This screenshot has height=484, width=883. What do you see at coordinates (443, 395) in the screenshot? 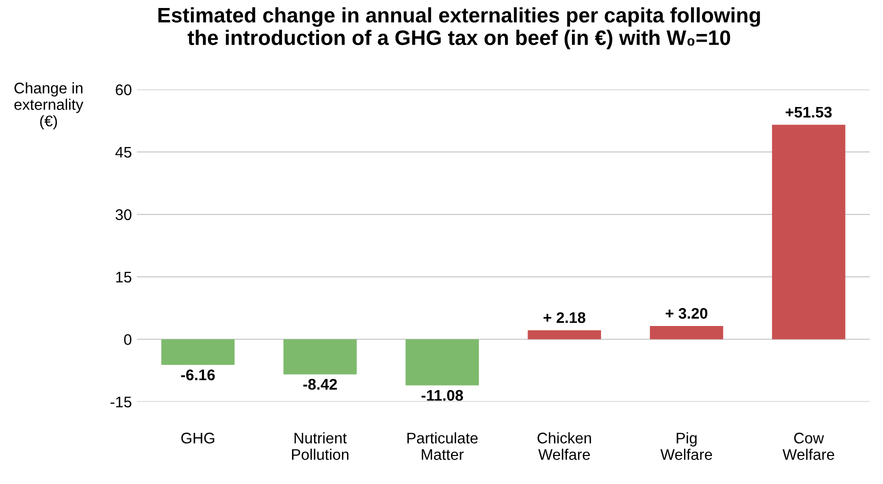
I see `data-label: -11.08` at bounding box center [443, 395].